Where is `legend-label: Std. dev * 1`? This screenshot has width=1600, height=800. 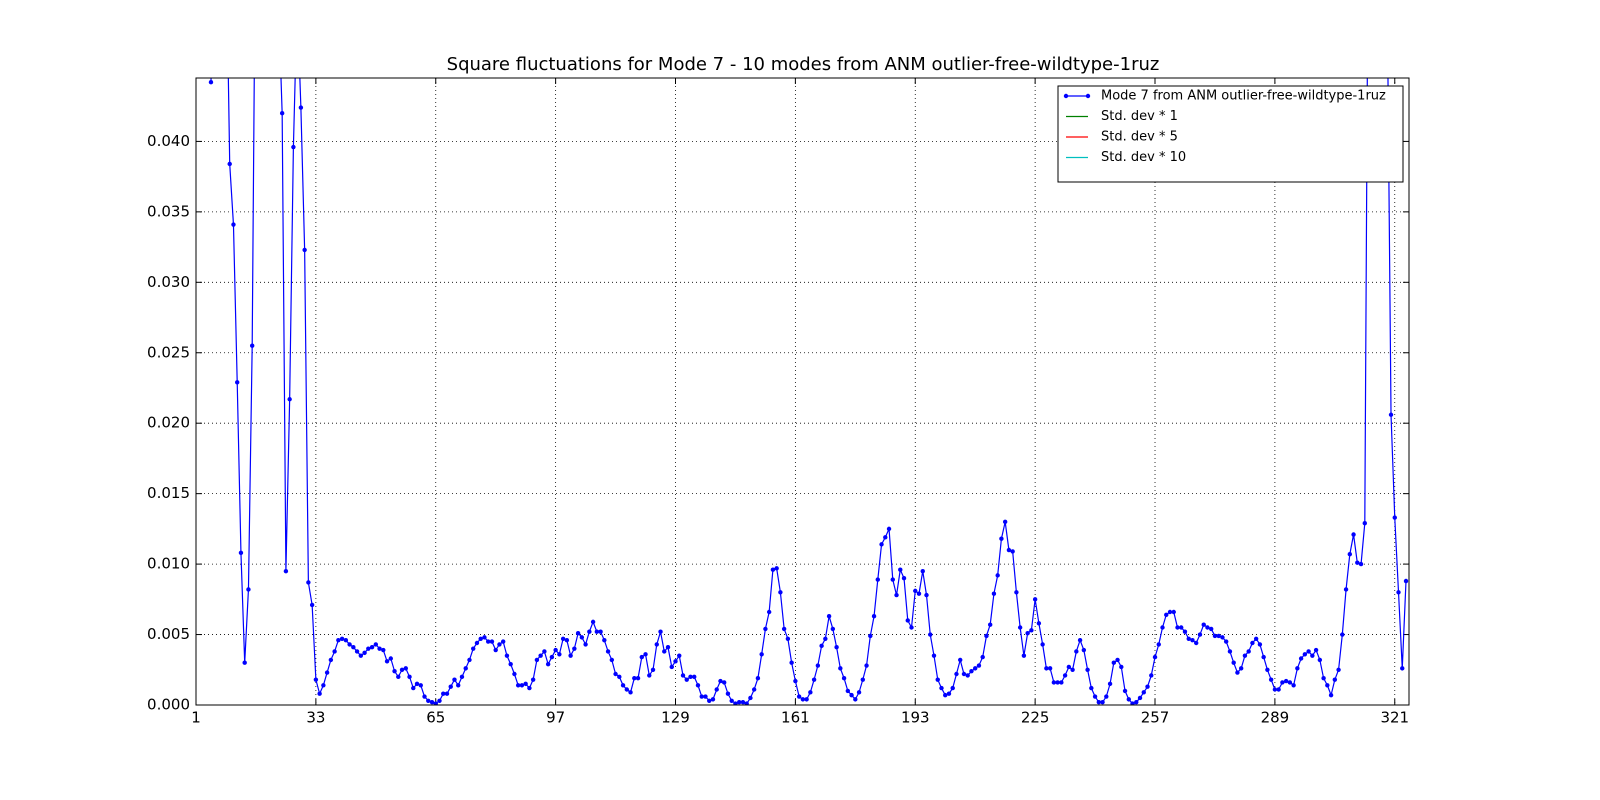
legend-label: Std. dev * 1 is located at coordinates (1139, 116).